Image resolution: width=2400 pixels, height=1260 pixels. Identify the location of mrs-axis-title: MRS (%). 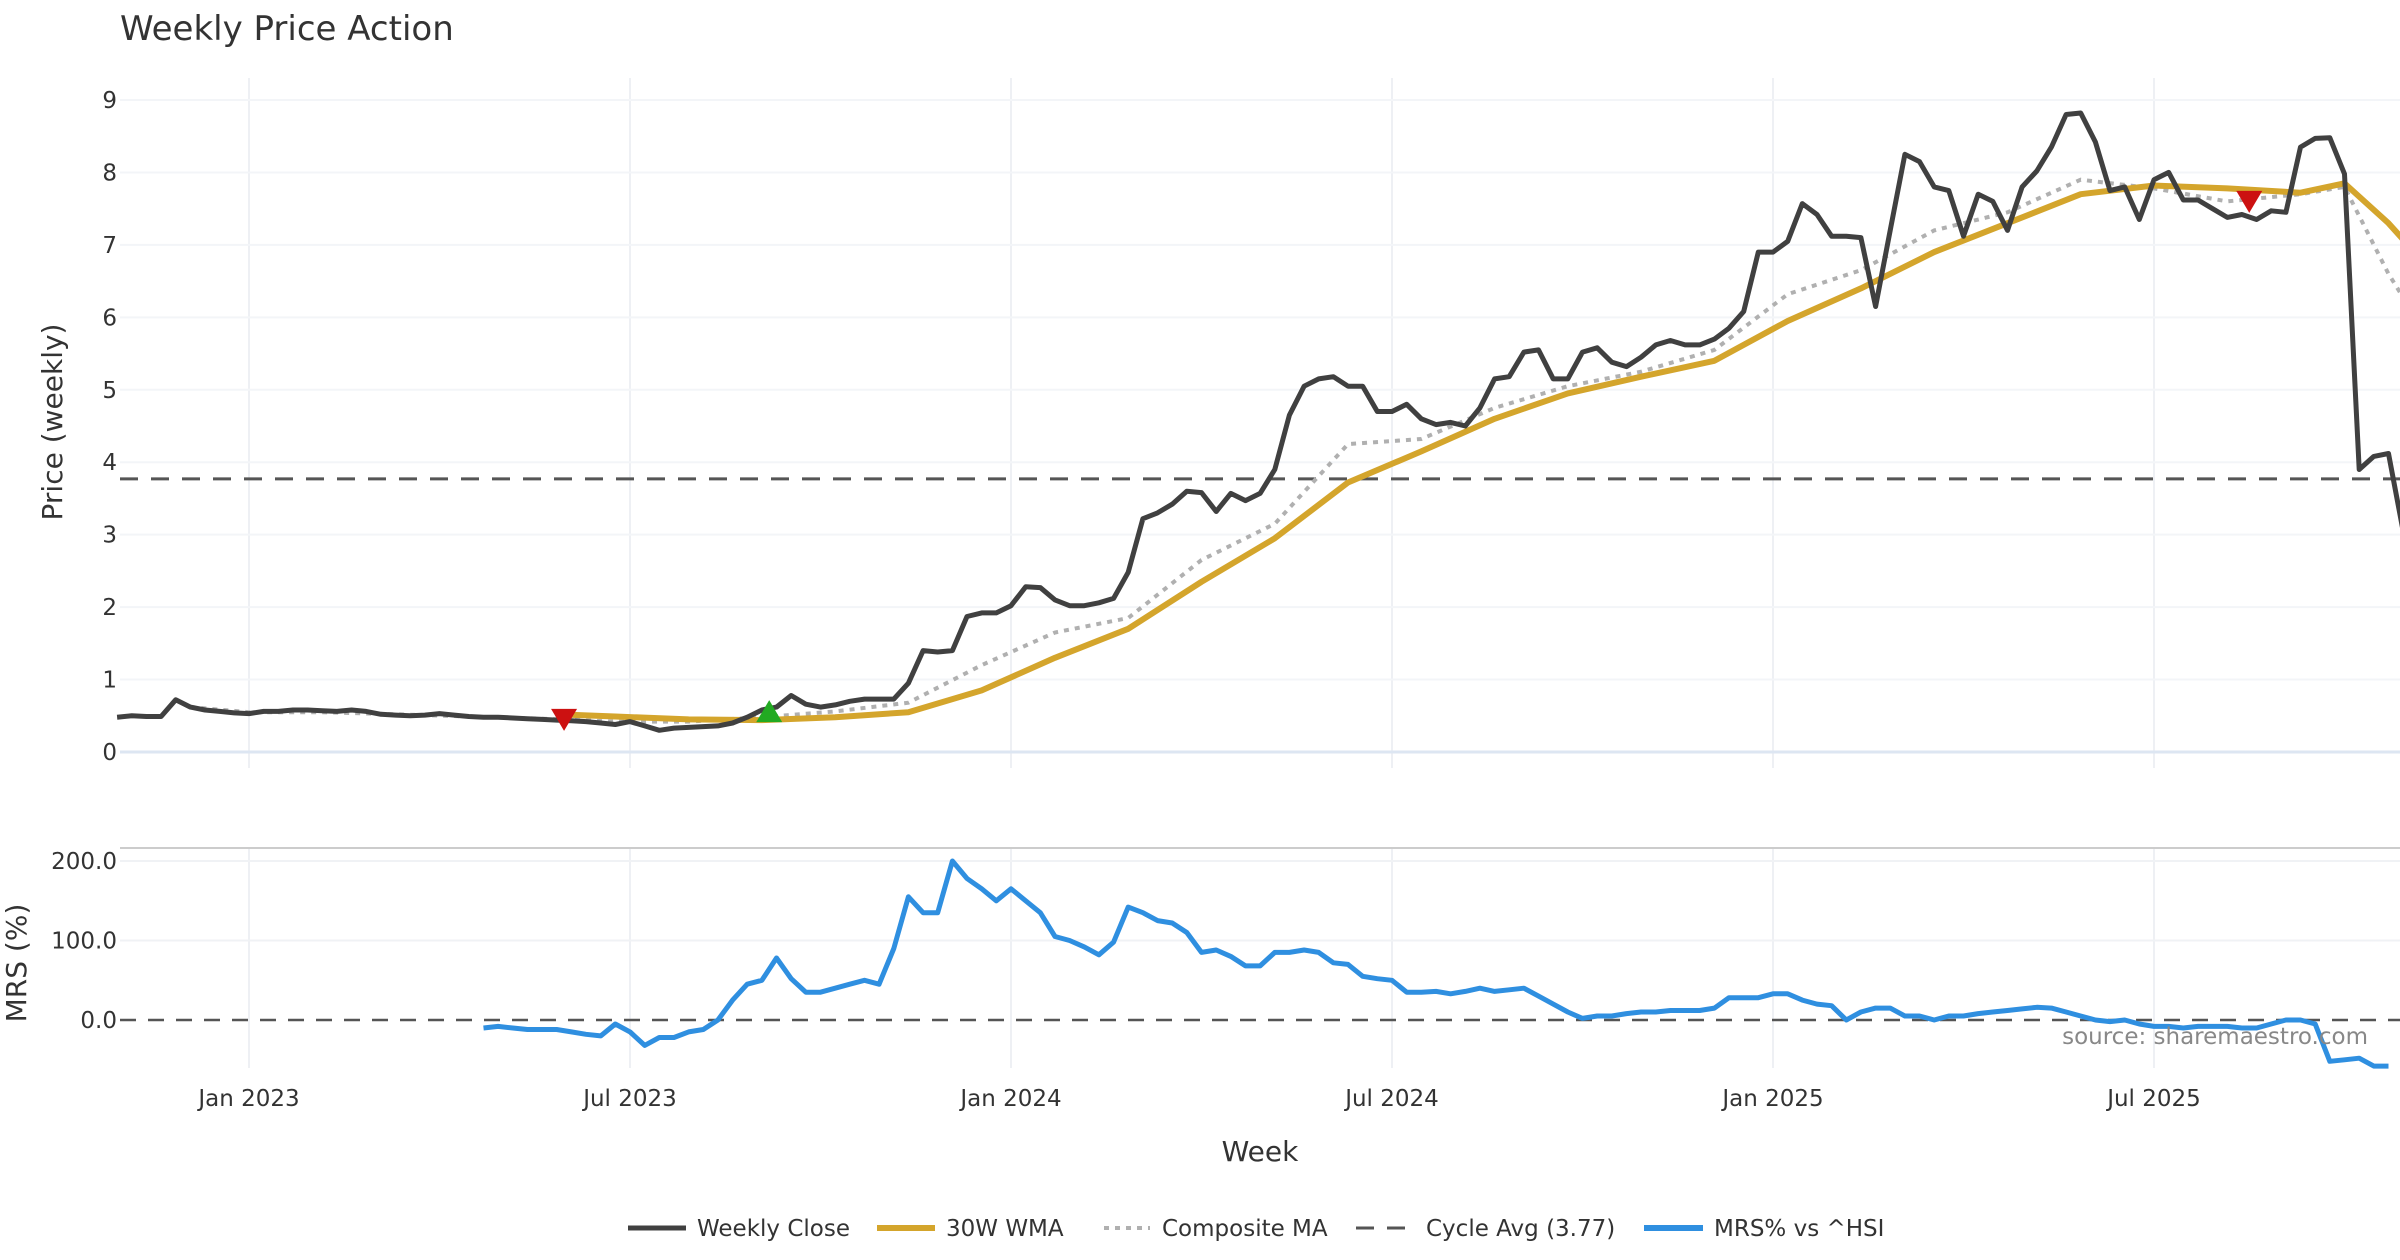
(16, 963).